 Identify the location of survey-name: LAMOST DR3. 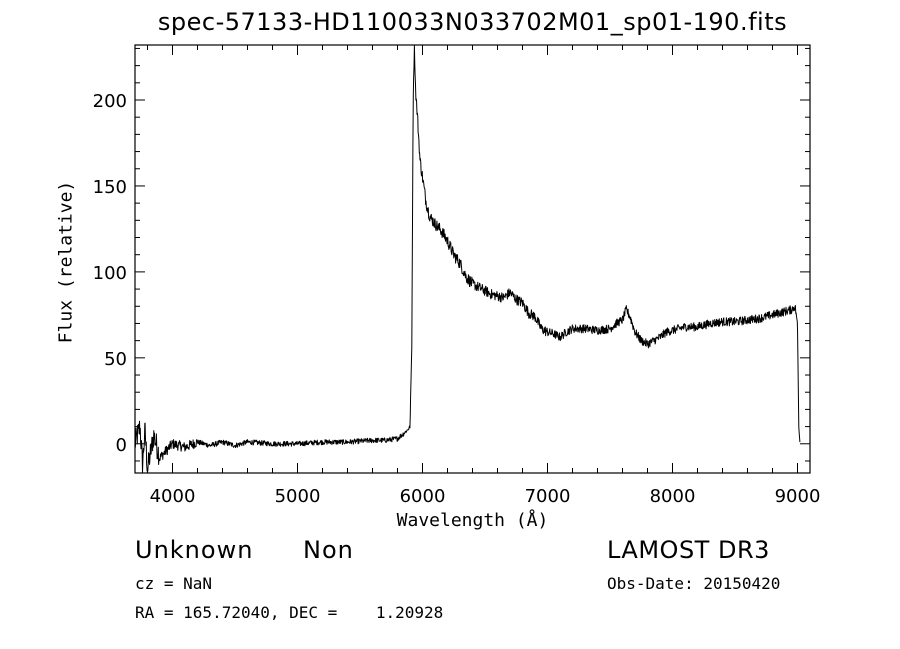
(688, 550).